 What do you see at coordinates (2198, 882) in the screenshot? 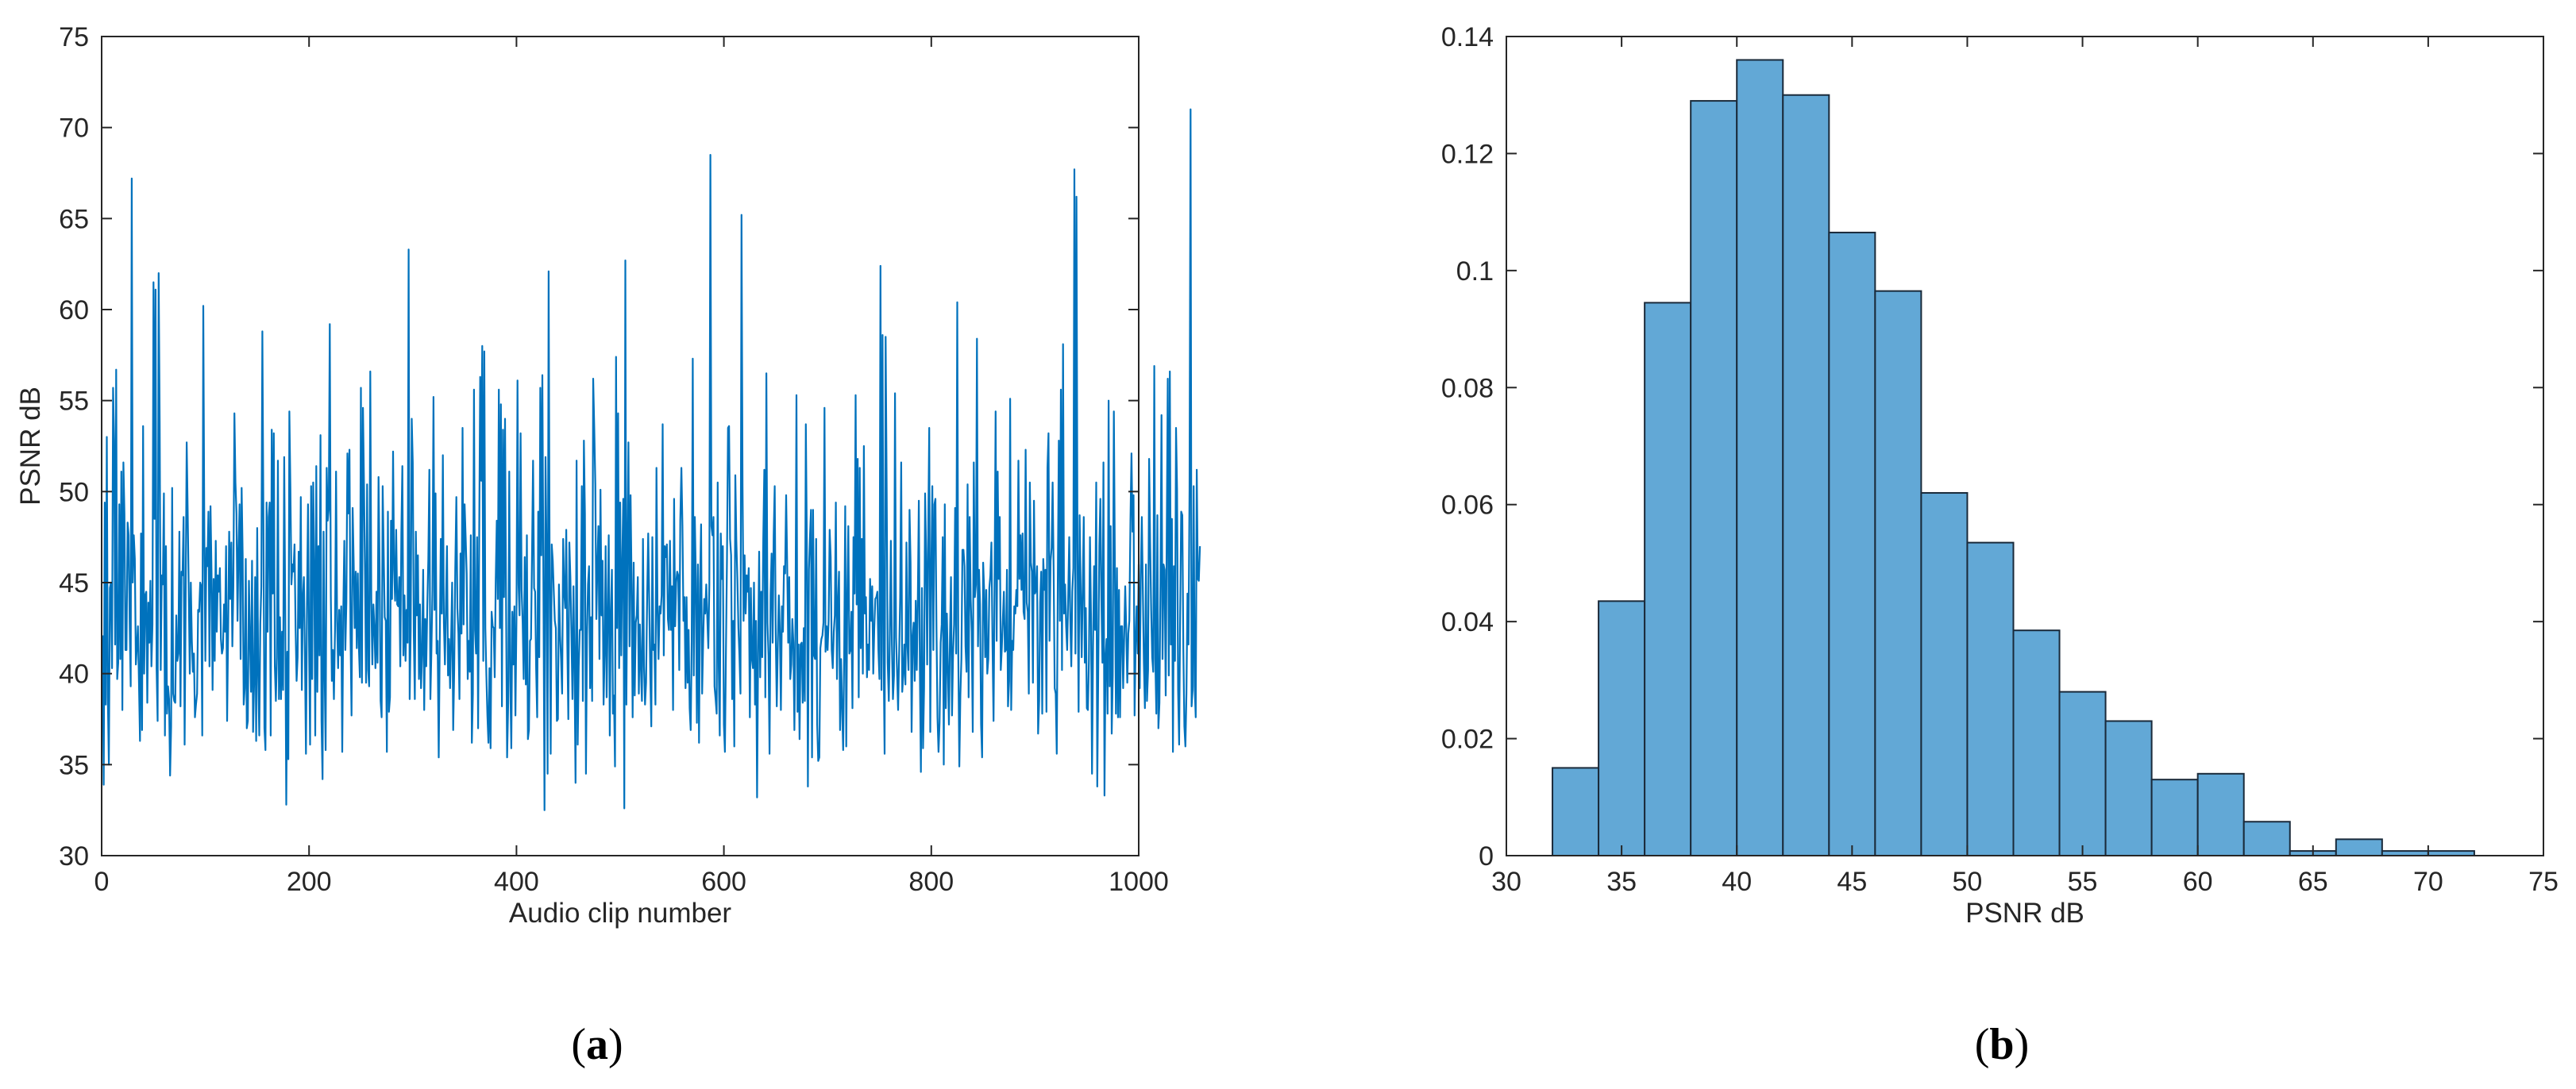
I see `x-tick-label: 60` at bounding box center [2198, 882].